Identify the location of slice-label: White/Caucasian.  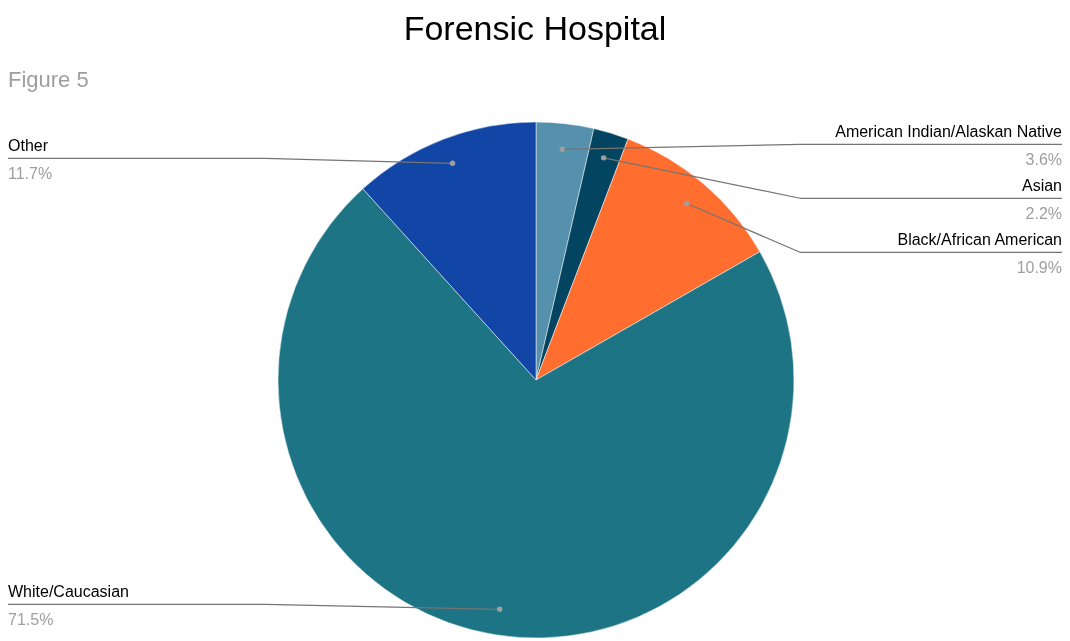
(68, 592).